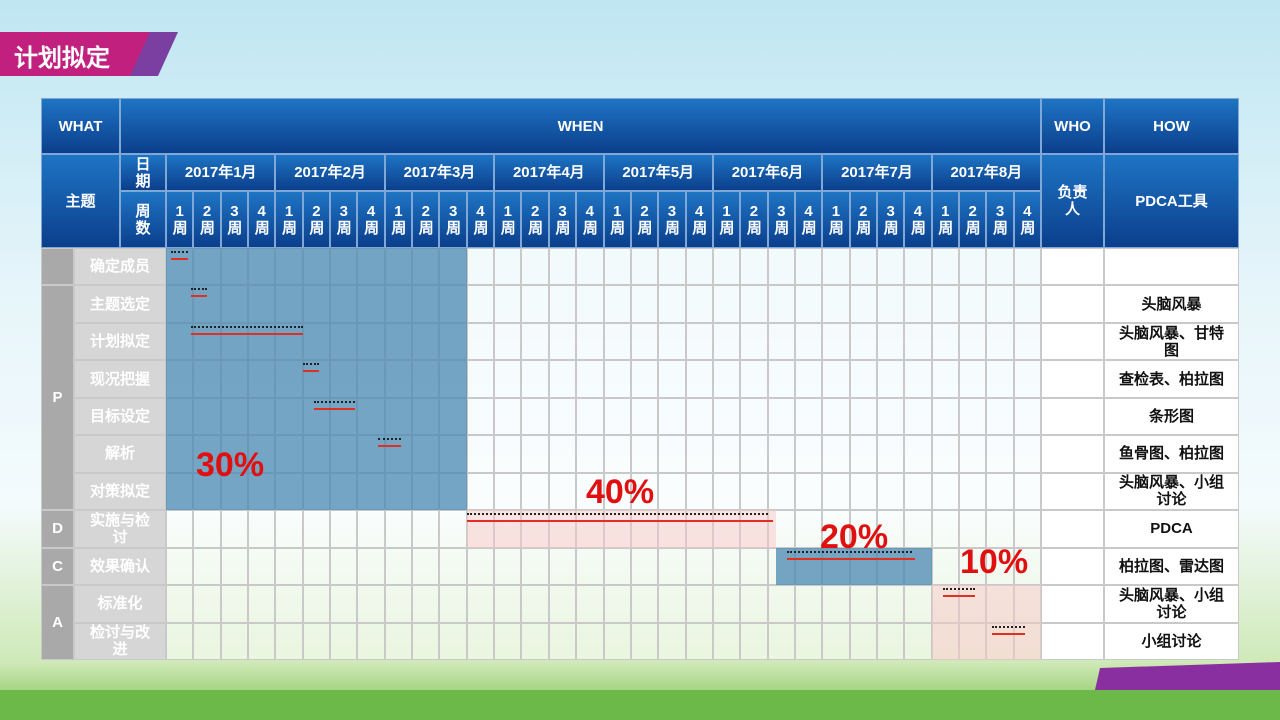  I want to click on step: 实施与检讨, so click(120, 529).